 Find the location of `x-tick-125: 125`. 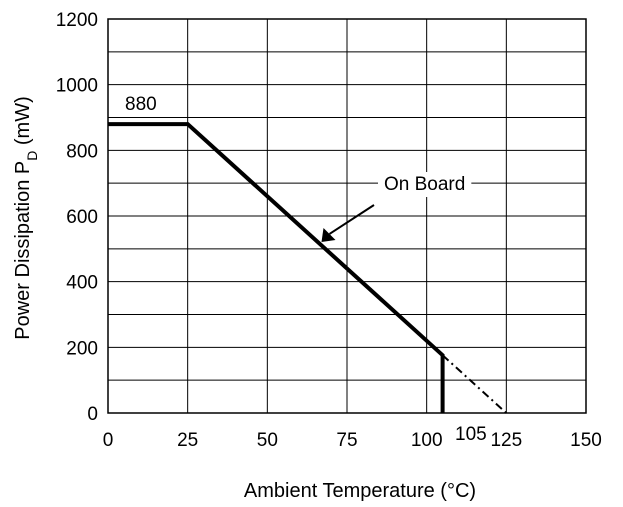

x-tick-125: 125 is located at coordinates (506, 440).